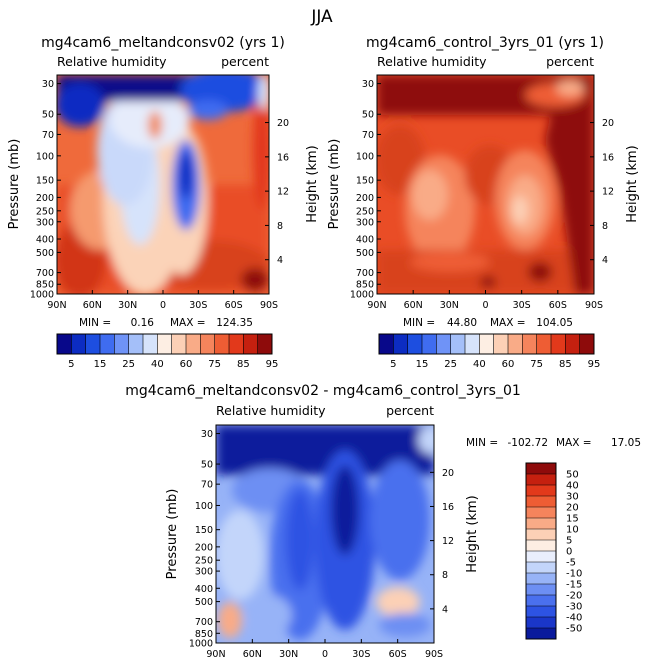 The width and height of the screenshot is (645, 666). What do you see at coordinates (574, 574) in the screenshot?
I see `colorbar-tick-label: -10` at bounding box center [574, 574].